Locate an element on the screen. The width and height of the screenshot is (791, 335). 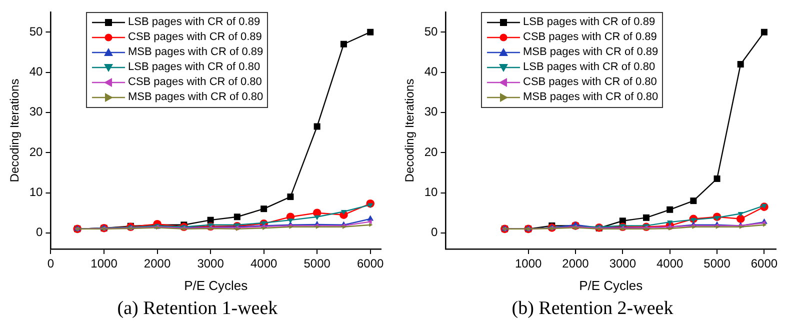
text: (b) Retention 2-week is located at coordinates (592, 309).